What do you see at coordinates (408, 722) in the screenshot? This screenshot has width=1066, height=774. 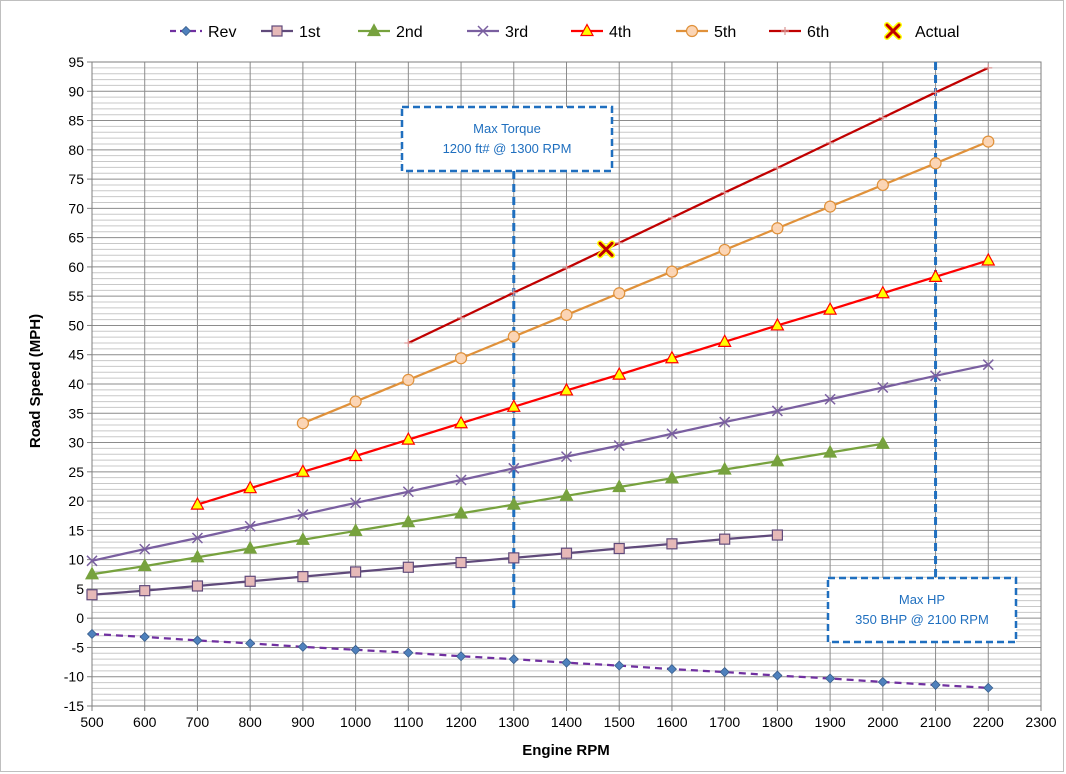 I see `x-tick-label: 1100` at bounding box center [408, 722].